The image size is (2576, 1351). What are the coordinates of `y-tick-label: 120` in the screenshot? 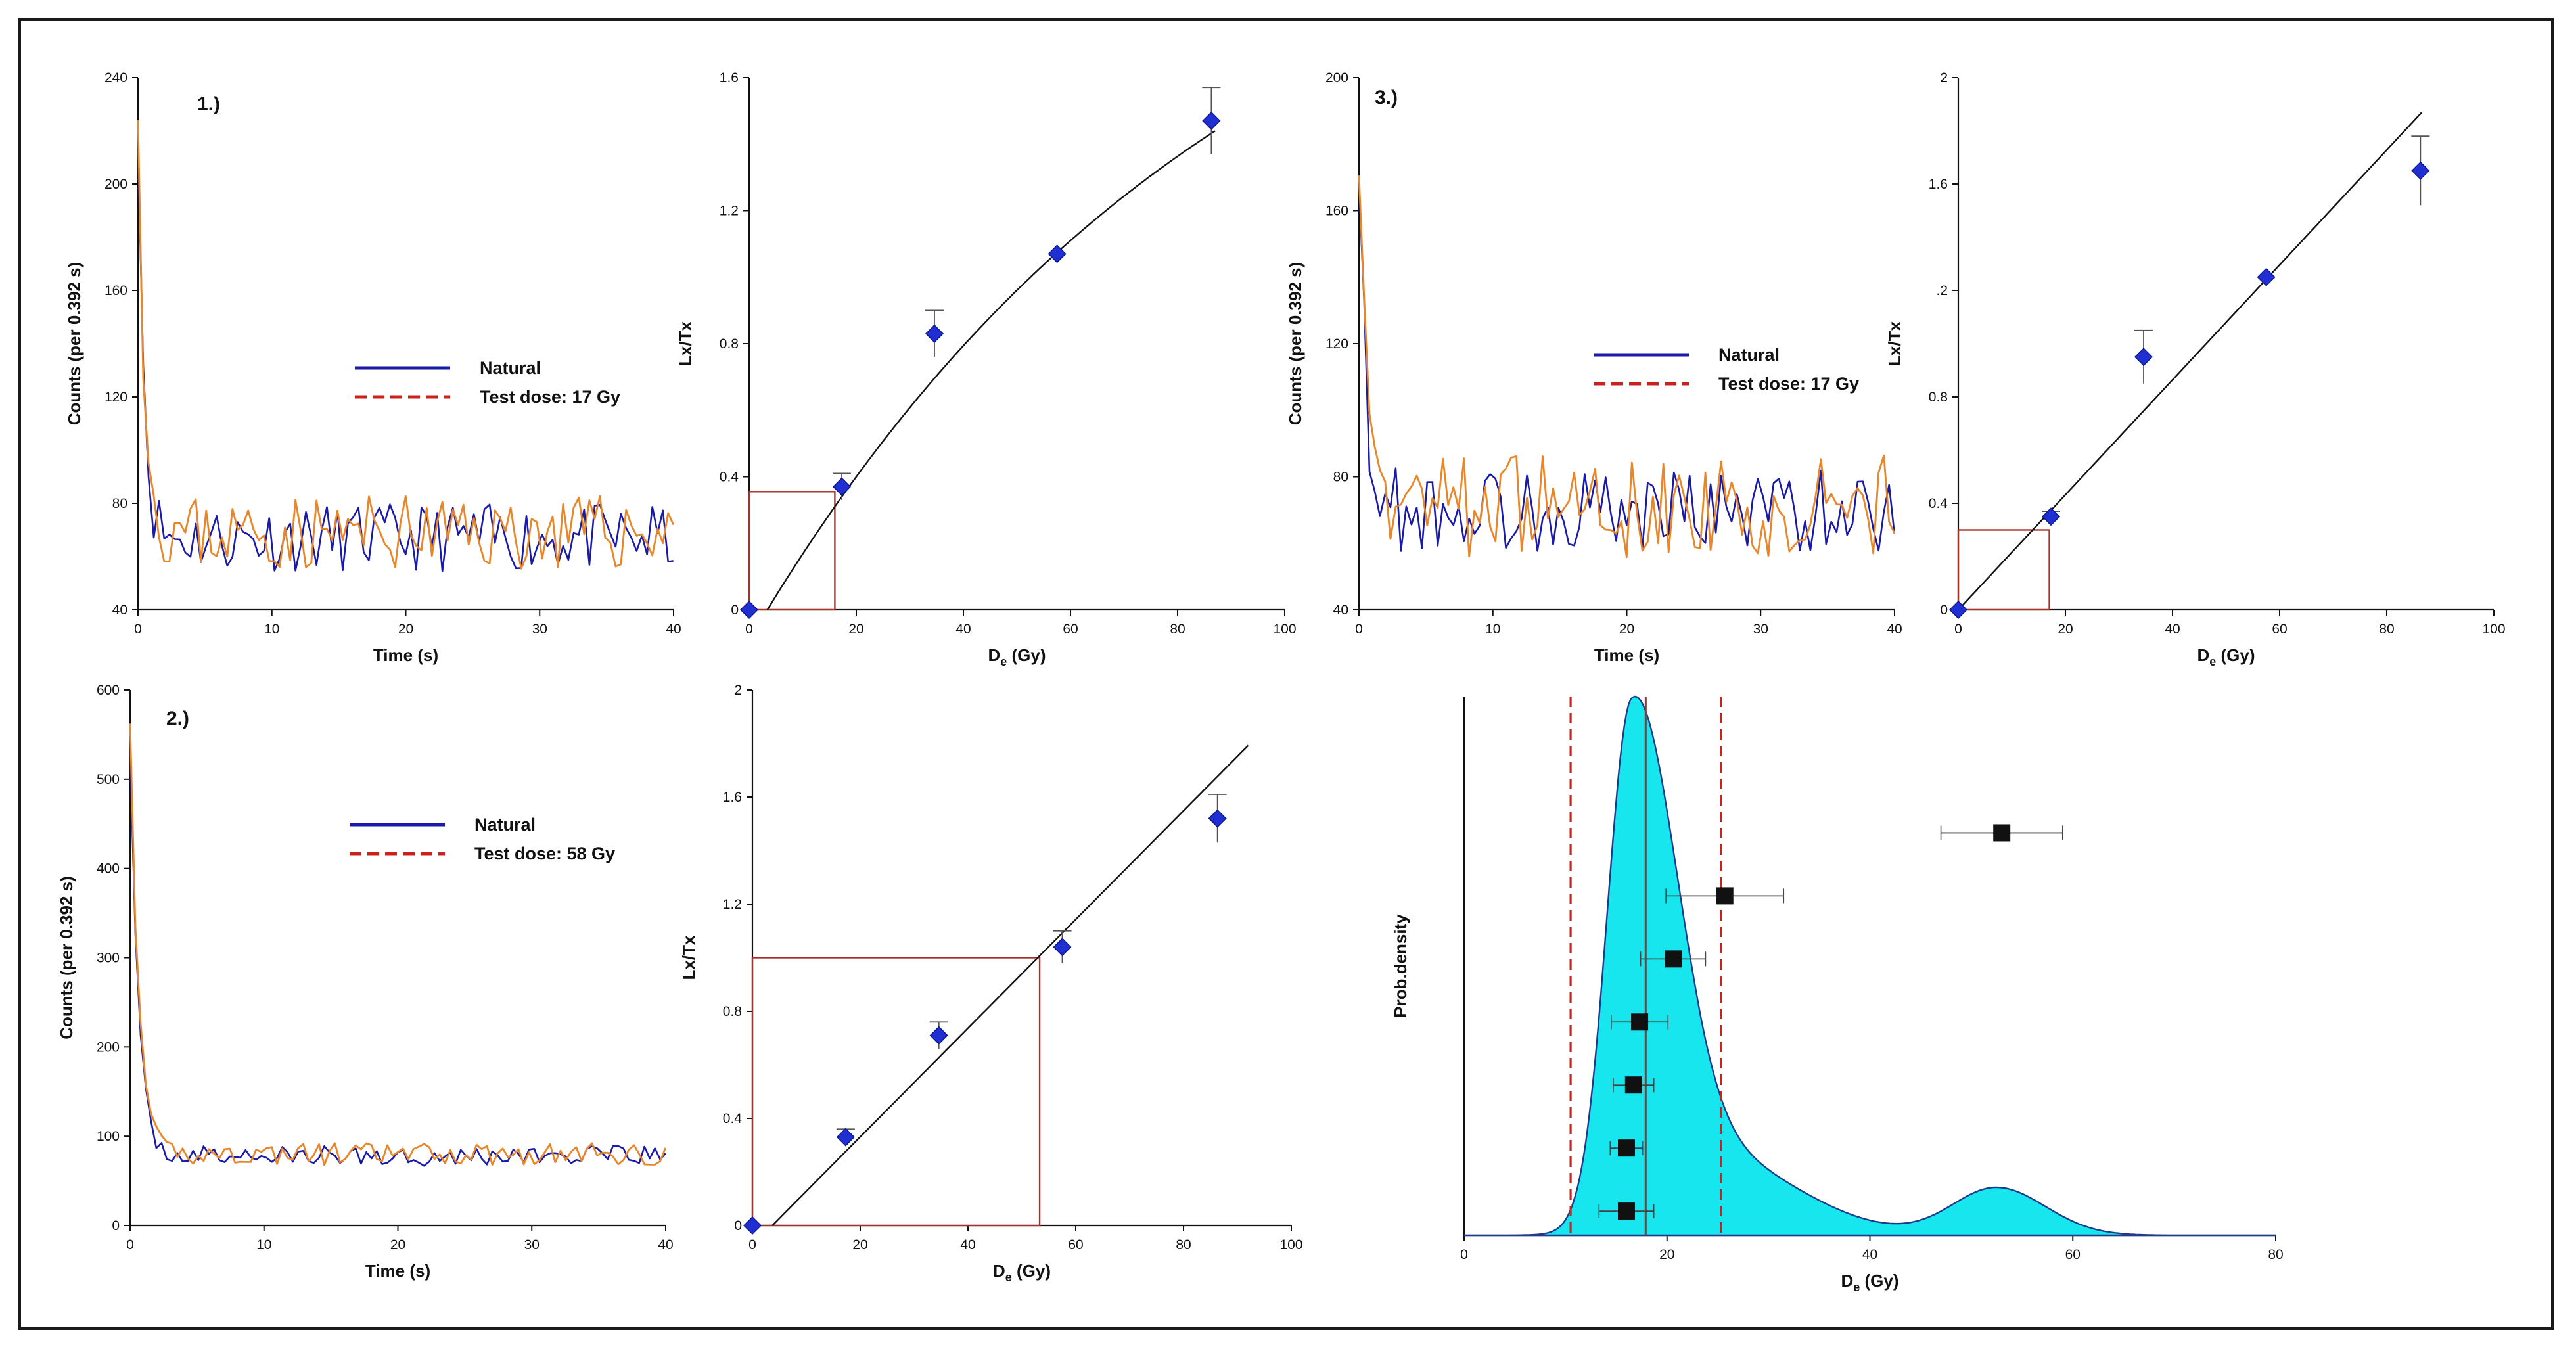 It's located at (116, 397).